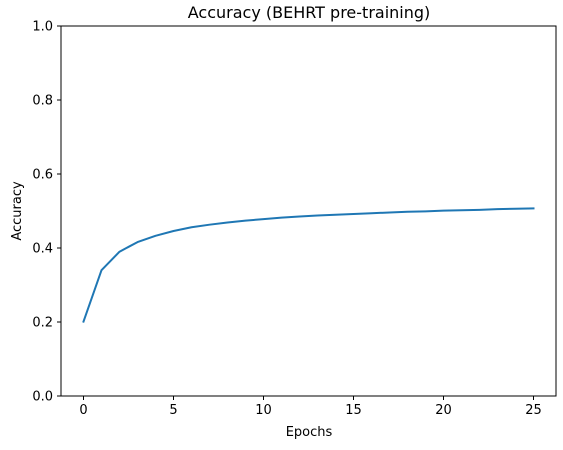 This screenshot has width=563, height=450. Describe the element at coordinates (533, 410) in the screenshot. I see `x-tick-label: 25` at that location.